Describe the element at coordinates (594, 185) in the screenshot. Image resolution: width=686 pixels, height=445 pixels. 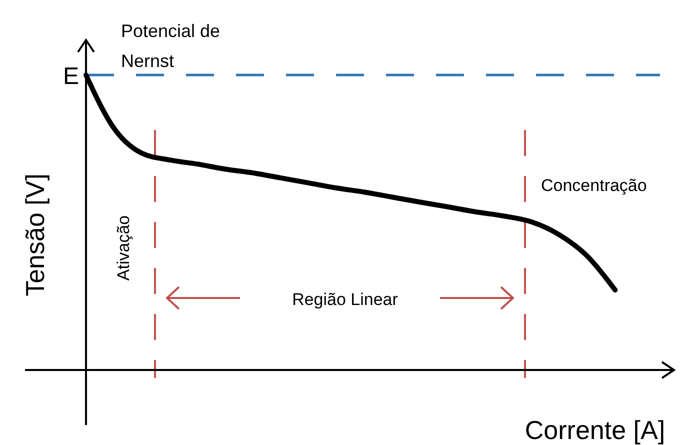
I see `annotation: Concentração` at that location.